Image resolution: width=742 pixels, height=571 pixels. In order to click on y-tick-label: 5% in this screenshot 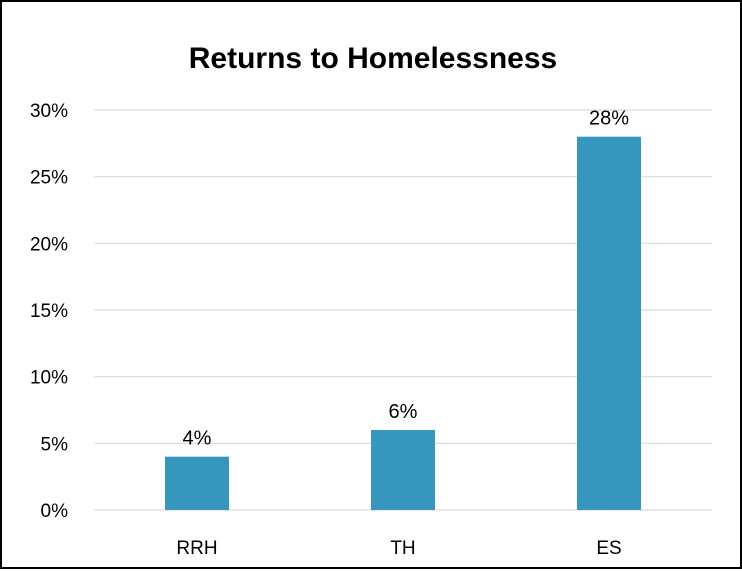, I will do `click(55, 444)`.